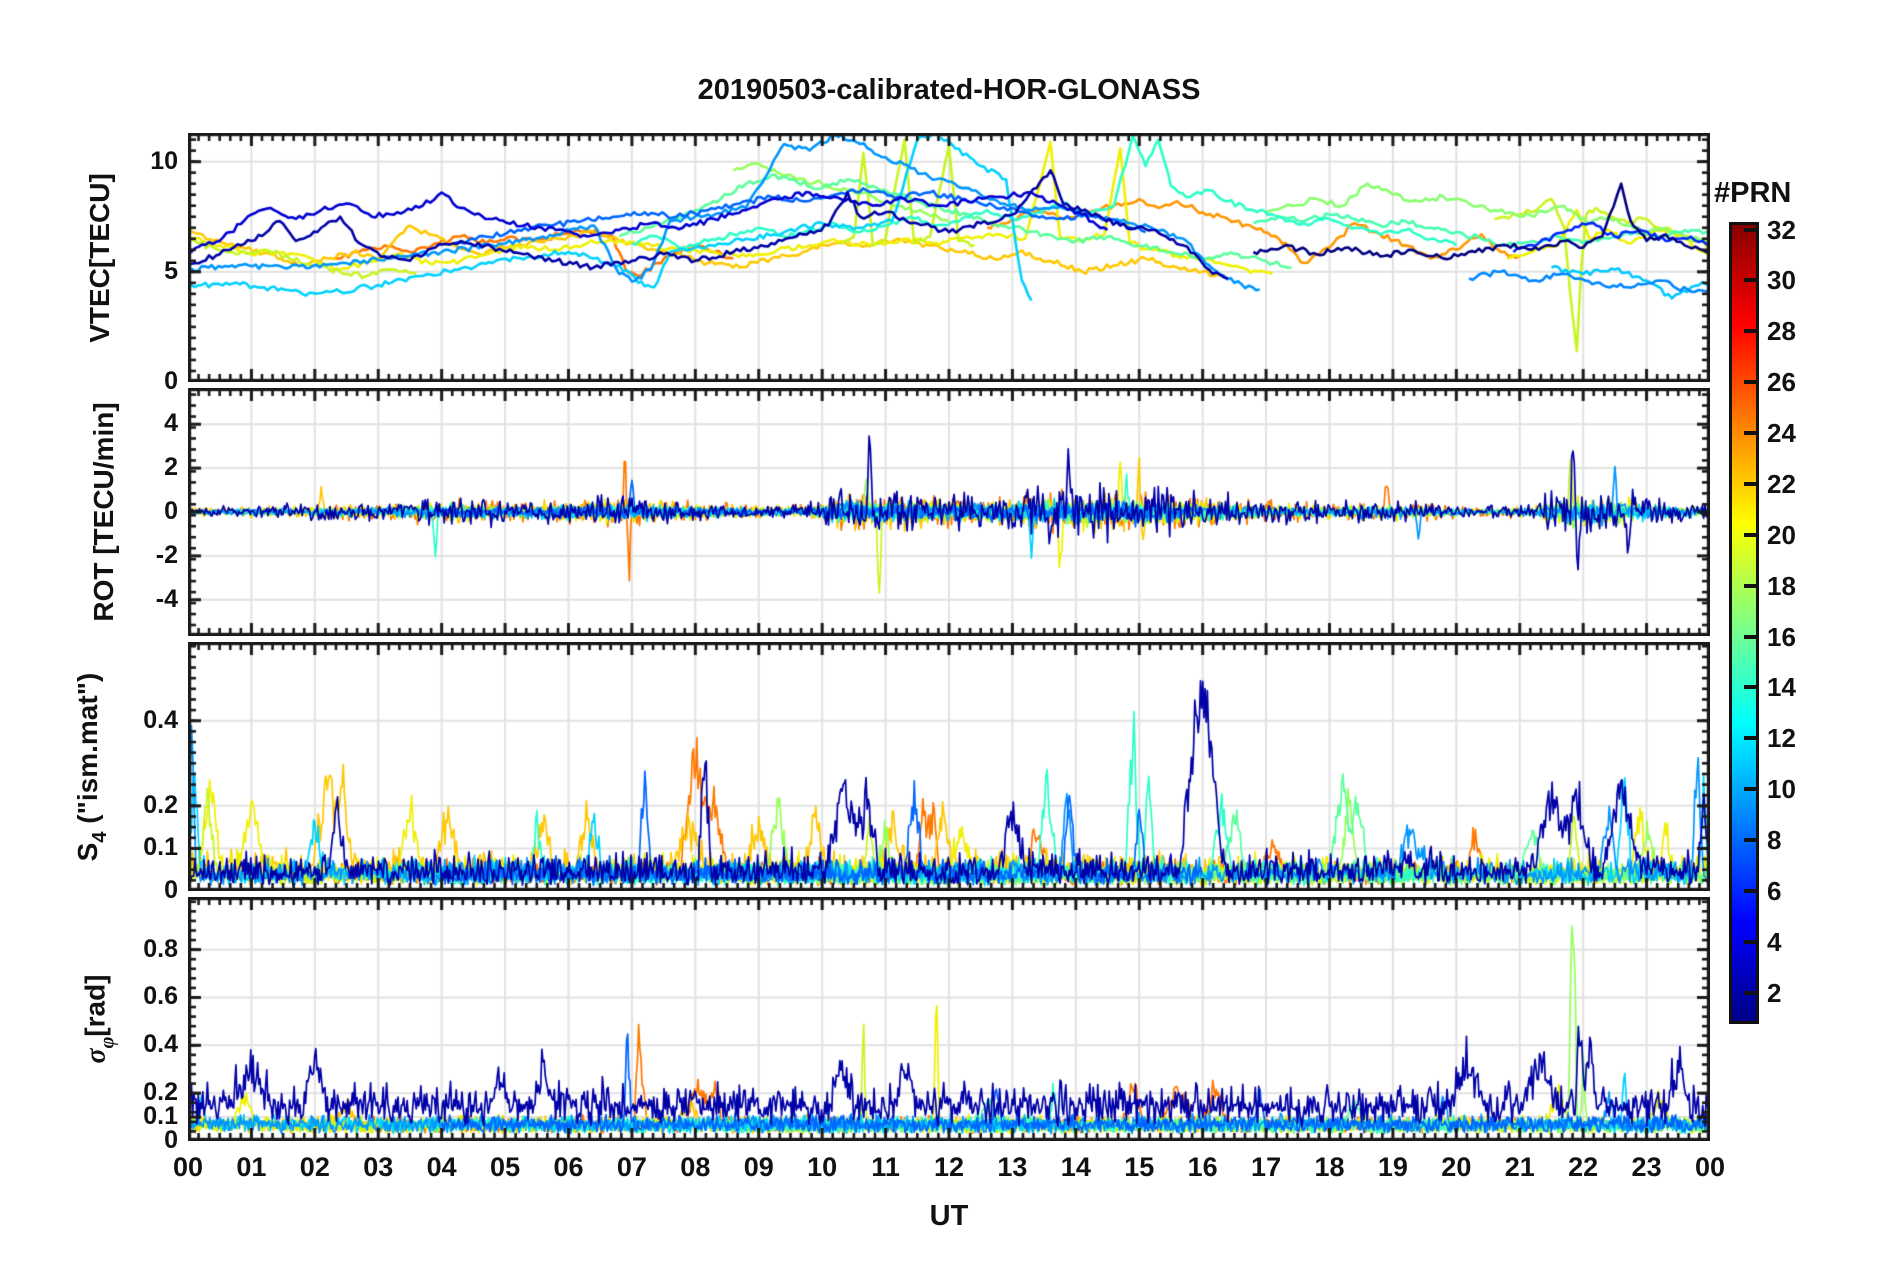  What do you see at coordinates (949, 90) in the screenshot?
I see `chart-title: 20190503-calibrated-HOR-GLONASS` at bounding box center [949, 90].